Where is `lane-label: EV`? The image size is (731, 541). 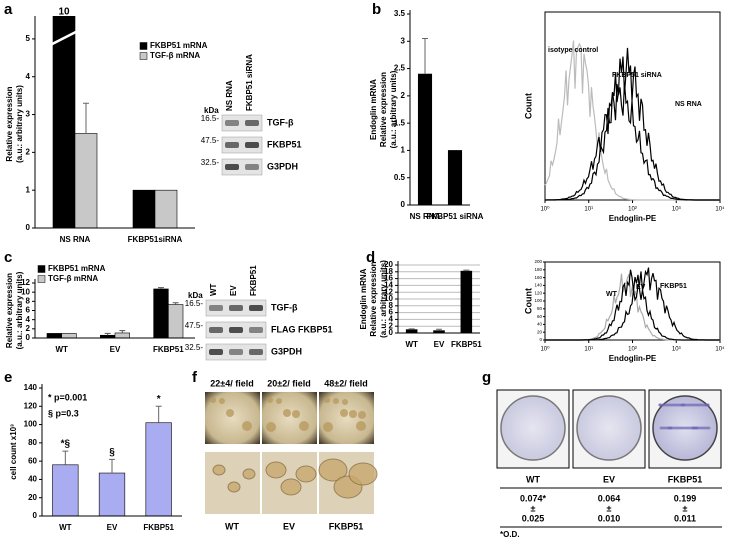 lane-label: EV is located at coordinates (233, 290).